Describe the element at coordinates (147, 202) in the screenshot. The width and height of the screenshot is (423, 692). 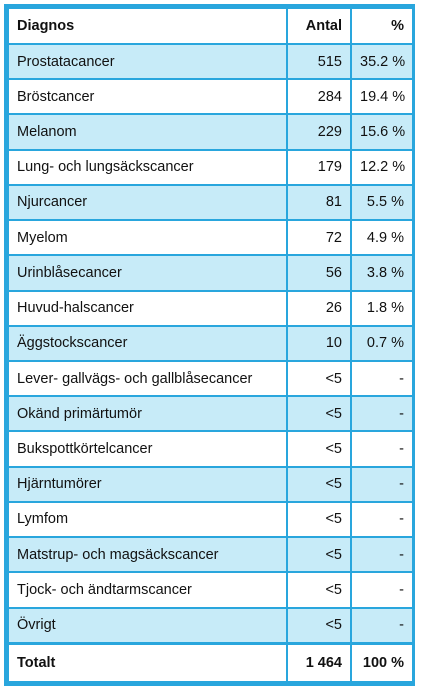
I see `diagnos-cell: Njurcancer` at that location.